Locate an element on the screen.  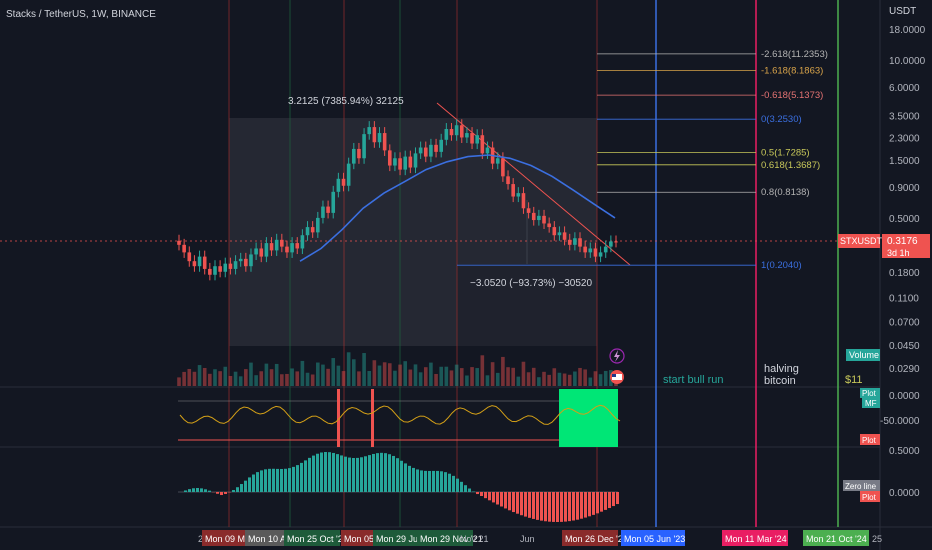
downtrend-line is located at coordinates (533, 184).